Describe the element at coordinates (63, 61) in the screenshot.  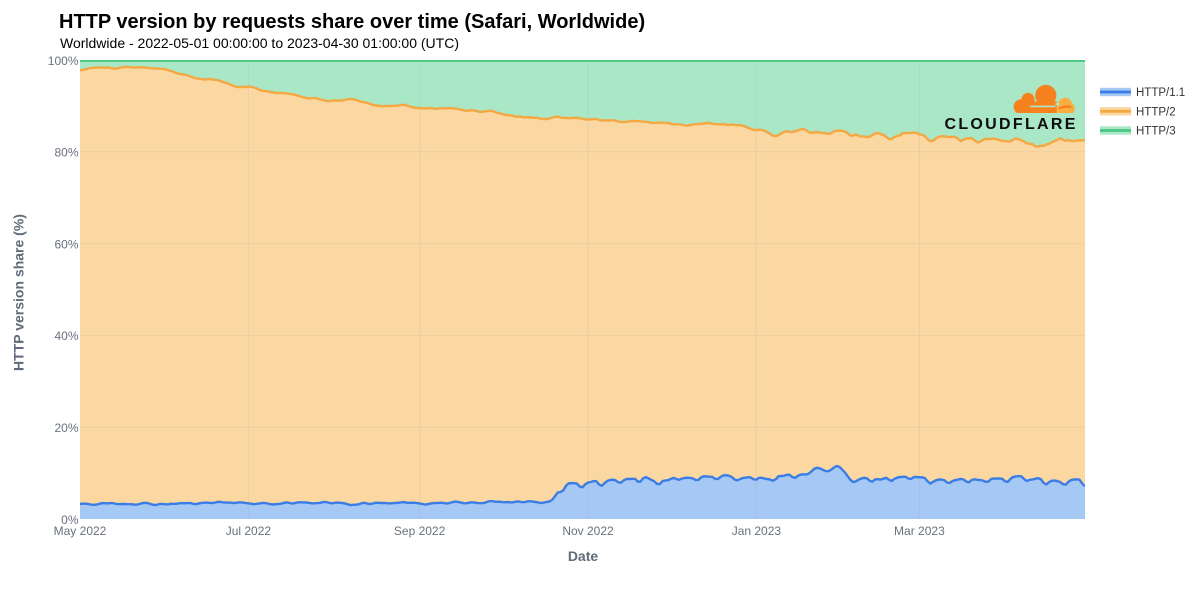
I see `svg-text: 100%` at that location.